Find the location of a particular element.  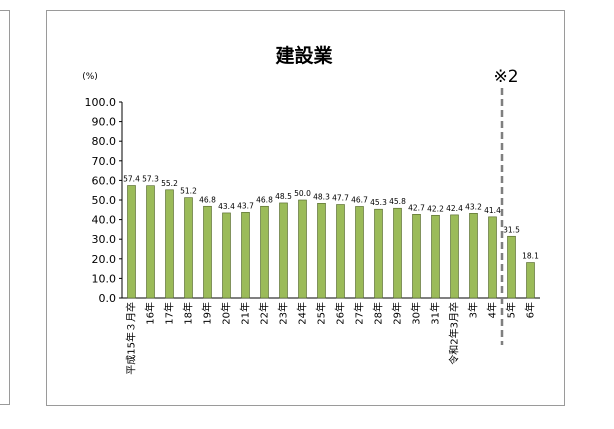

x-tick-label: 18年 is located at coordinates (188, 313).